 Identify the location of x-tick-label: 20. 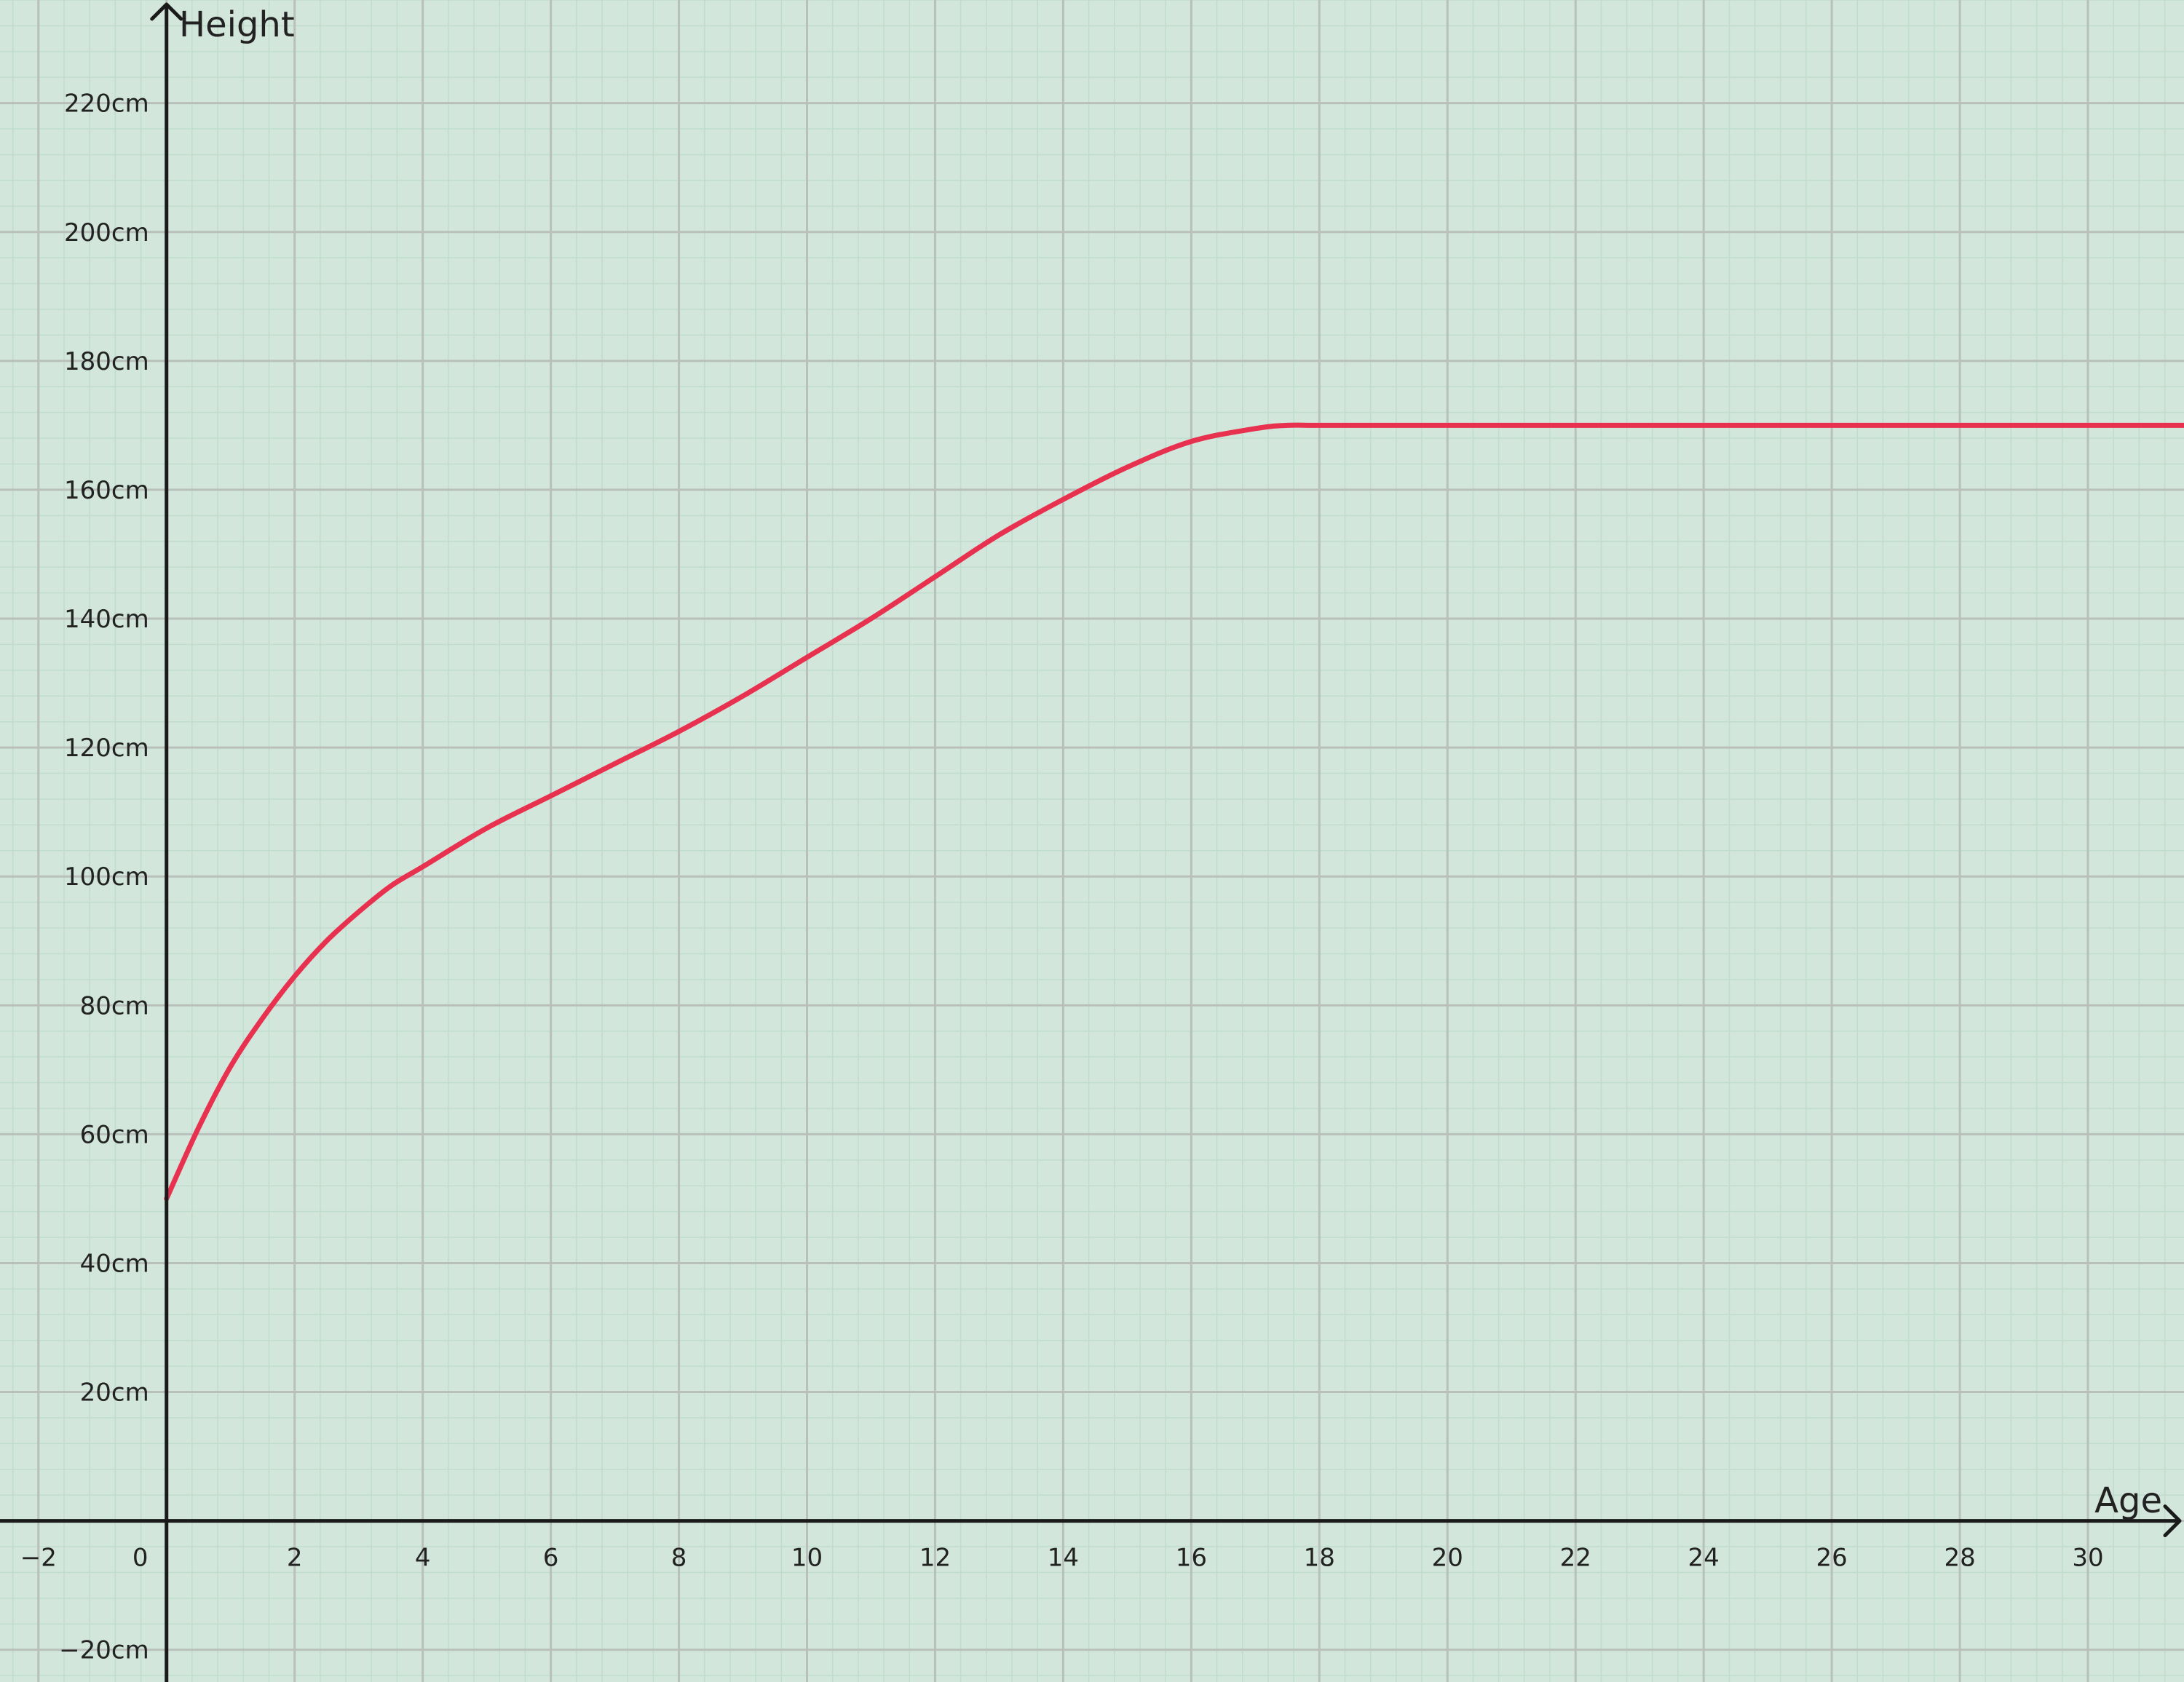
(1447, 1558).